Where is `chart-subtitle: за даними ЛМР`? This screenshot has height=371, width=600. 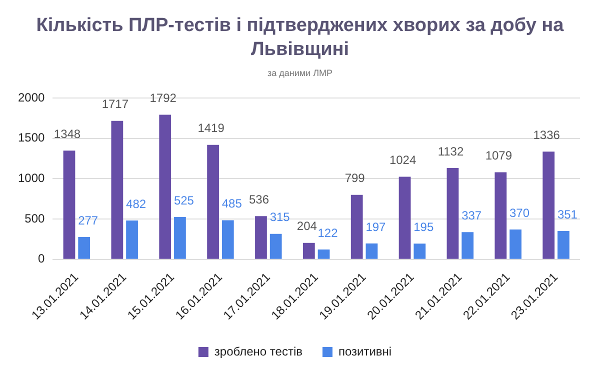
chart-subtitle: за даними ЛМР is located at coordinates (300, 73).